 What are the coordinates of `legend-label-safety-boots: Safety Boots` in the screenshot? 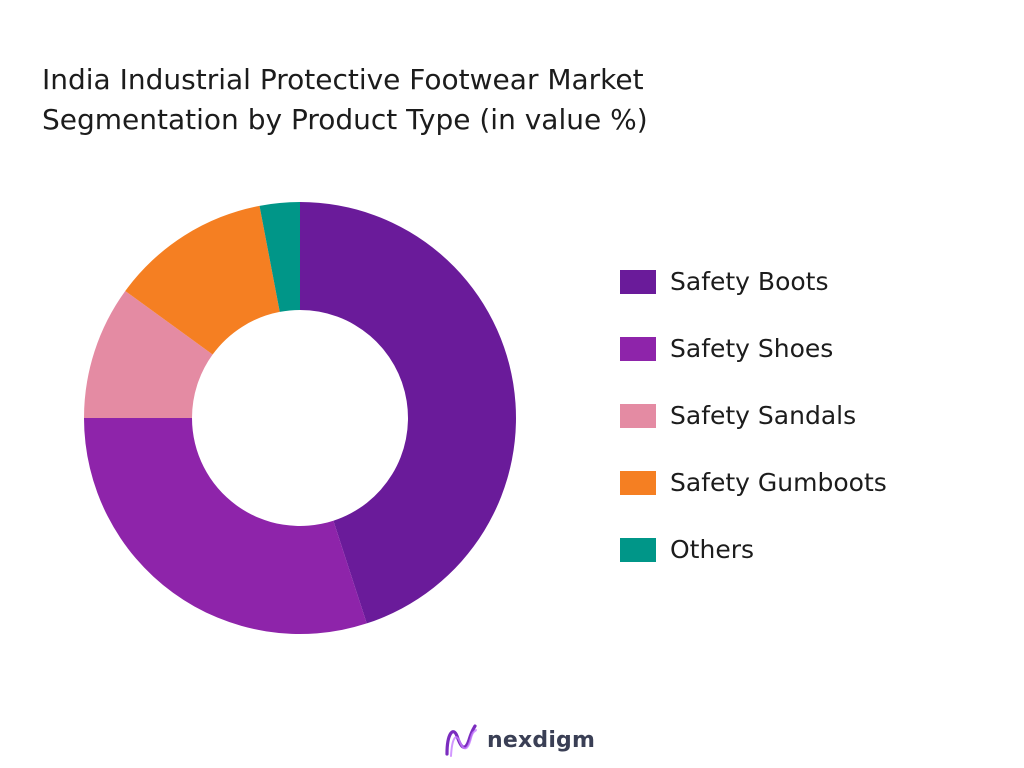 It's located at (749, 281).